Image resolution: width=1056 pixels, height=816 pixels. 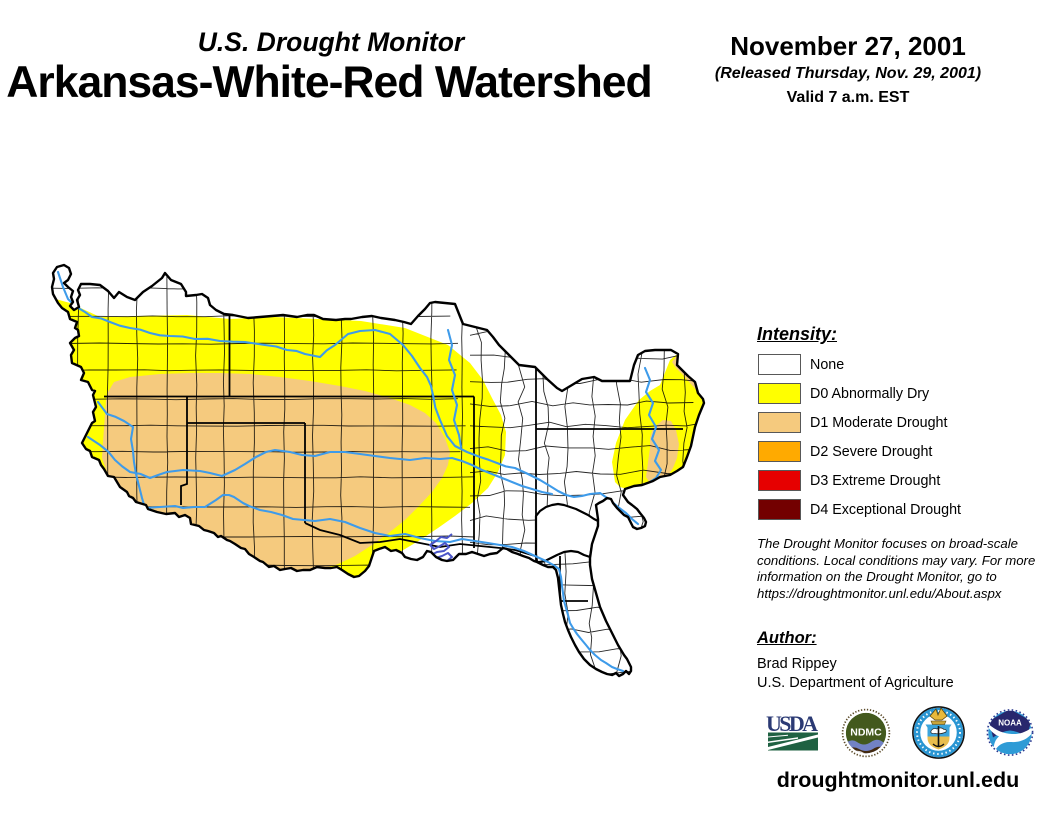 What do you see at coordinates (1010, 723) in the screenshot?
I see `svg-text: NOAA` at bounding box center [1010, 723].